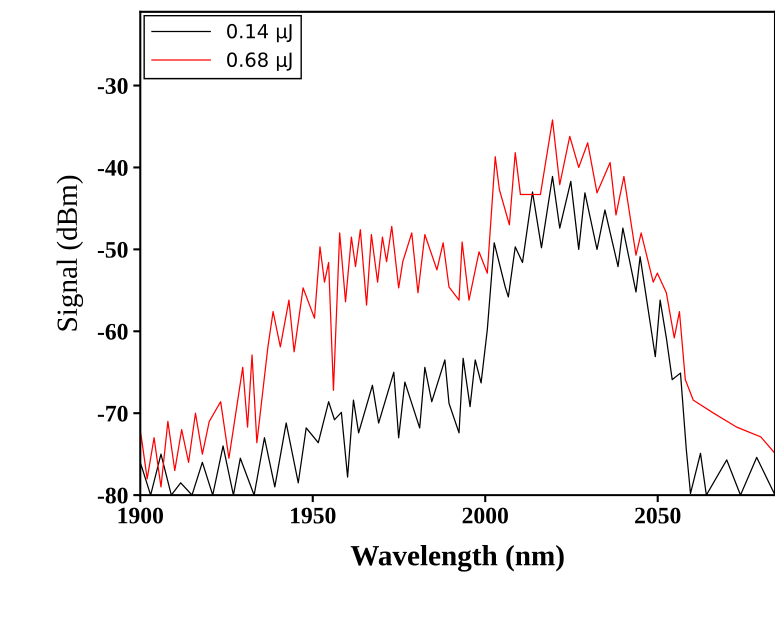 This screenshot has height=622, width=775. What do you see at coordinates (313, 516) in the screenshot?
I see `x-tick-label: 1950` at bounding box center [313, 516].